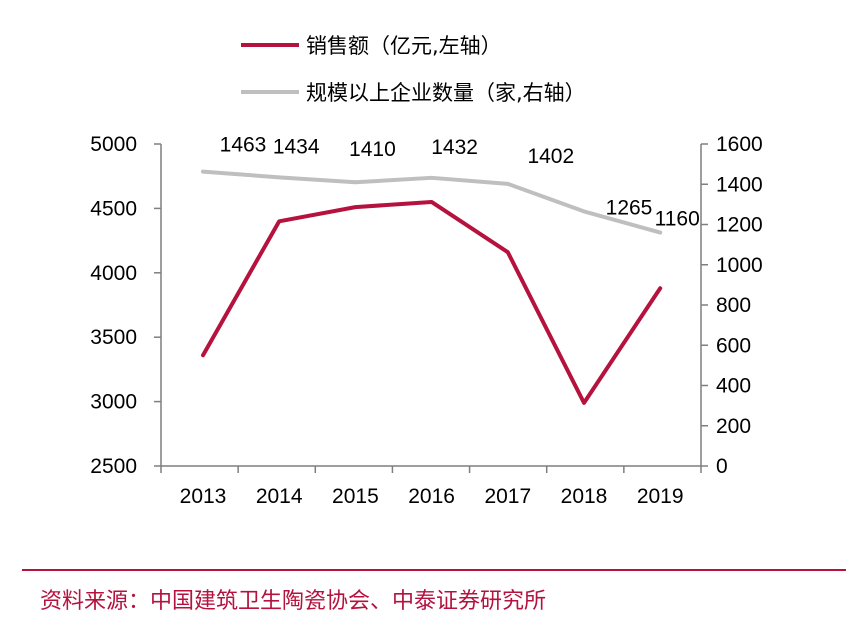  What do you see at coordinates (431, 496) in the screenshot?
I see `x-axis-tick-label: 2016` at bounding box center [431, 496].